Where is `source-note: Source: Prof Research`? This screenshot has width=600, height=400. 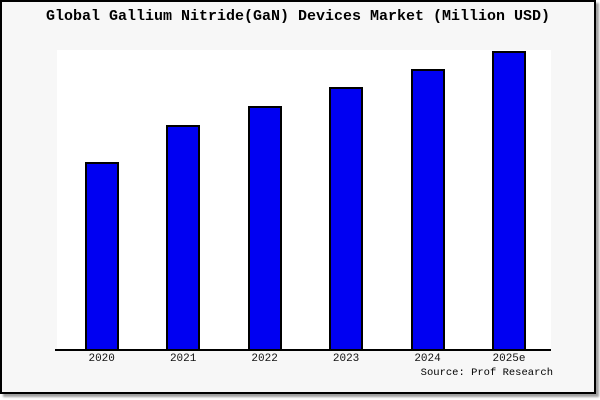 source-note: Source: Prof Research is located at coordinates (486, 373).